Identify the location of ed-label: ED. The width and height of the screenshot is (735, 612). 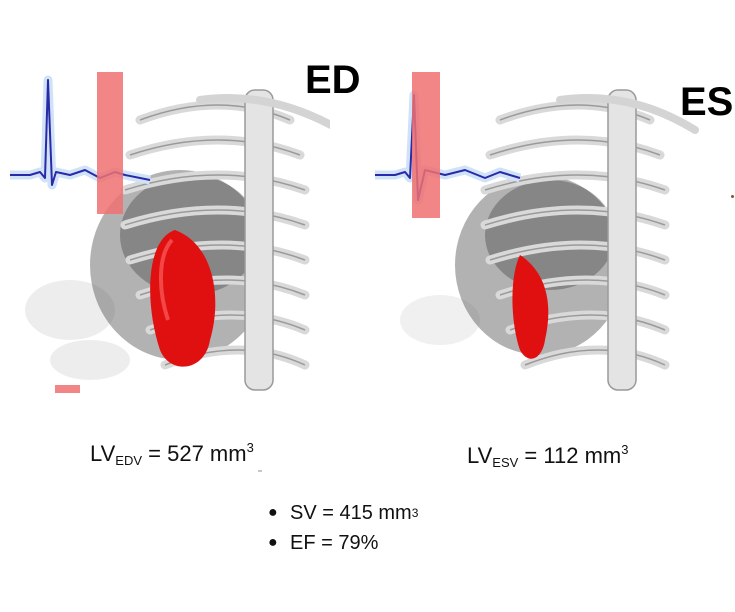
(333, 80).